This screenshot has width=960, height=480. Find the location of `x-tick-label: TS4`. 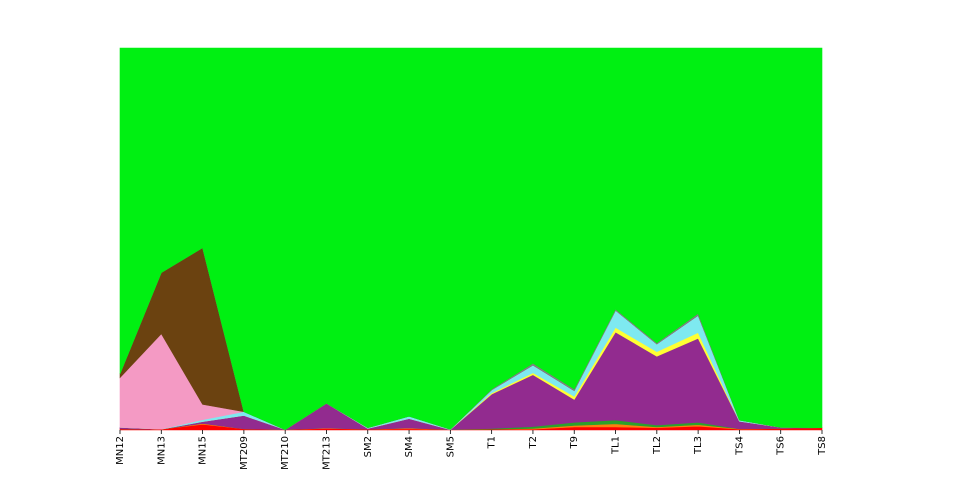

x-tick-label: TS4 is located at coordinates (739, 446).